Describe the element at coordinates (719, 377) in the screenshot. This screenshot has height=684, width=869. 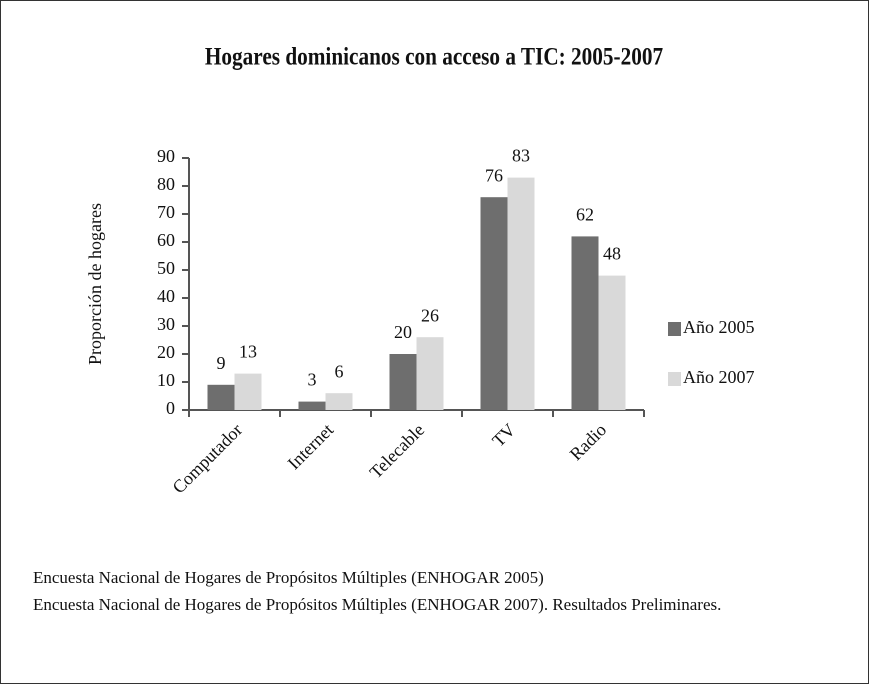
I see `legend-label: Año 2007` at that location.